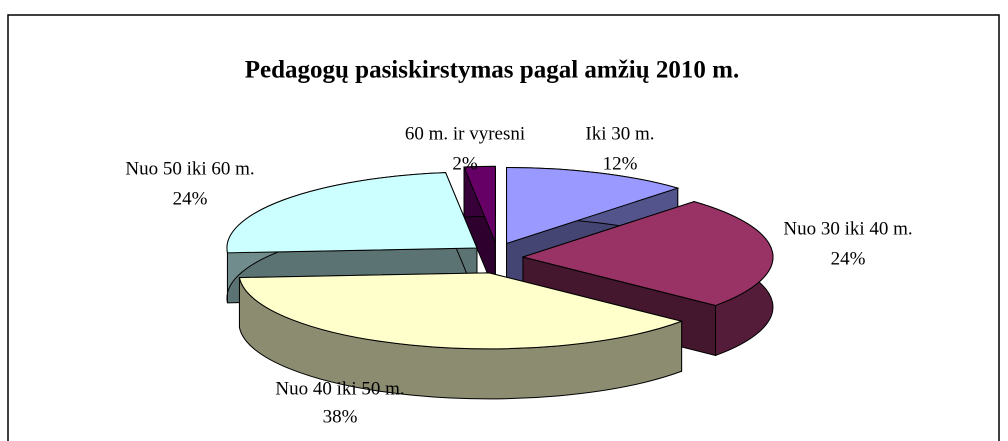 The height and width of the screenshot is (441, 1008). I want to click on slice-label: Iki 30 m., so click(619, 133).